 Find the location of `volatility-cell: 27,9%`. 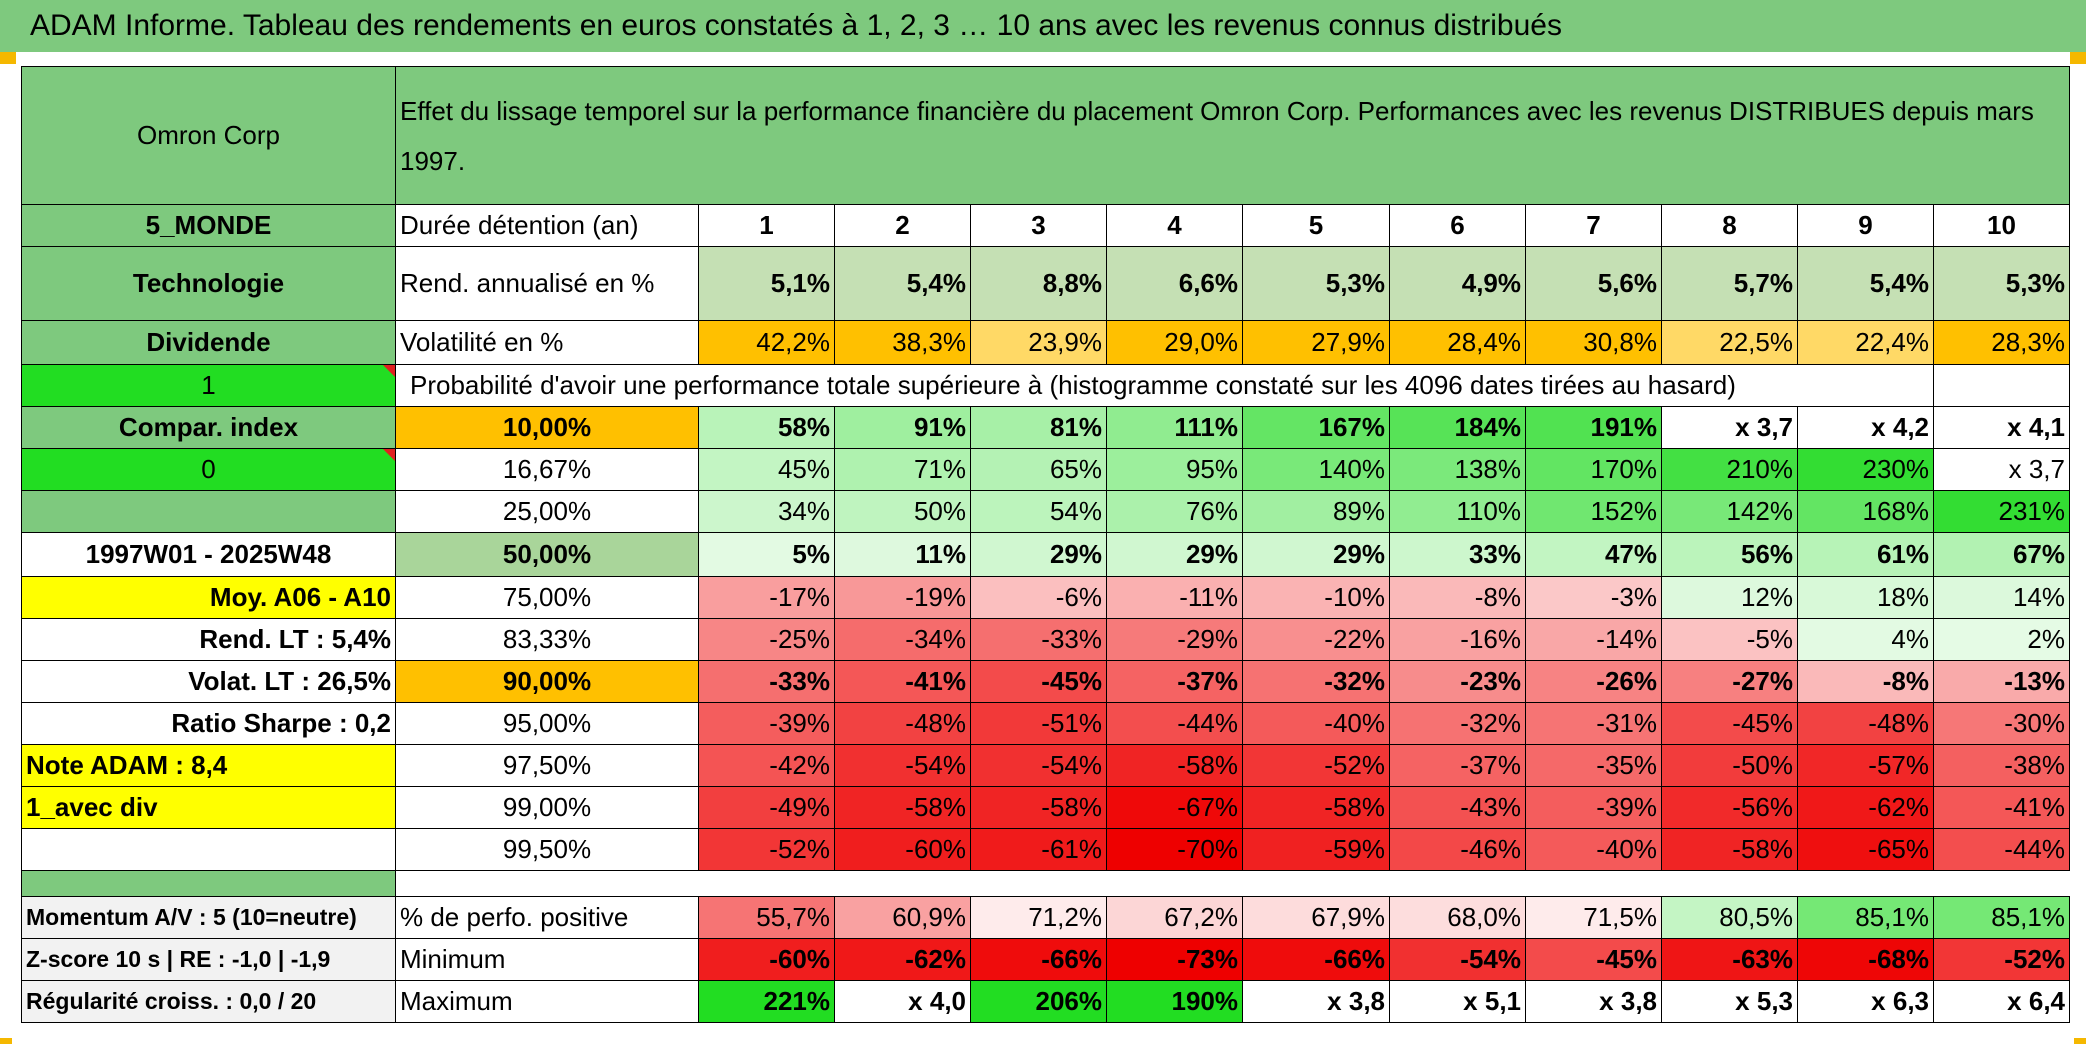

volatility-cell: 27,9% is located at coordinates (1316, 342).